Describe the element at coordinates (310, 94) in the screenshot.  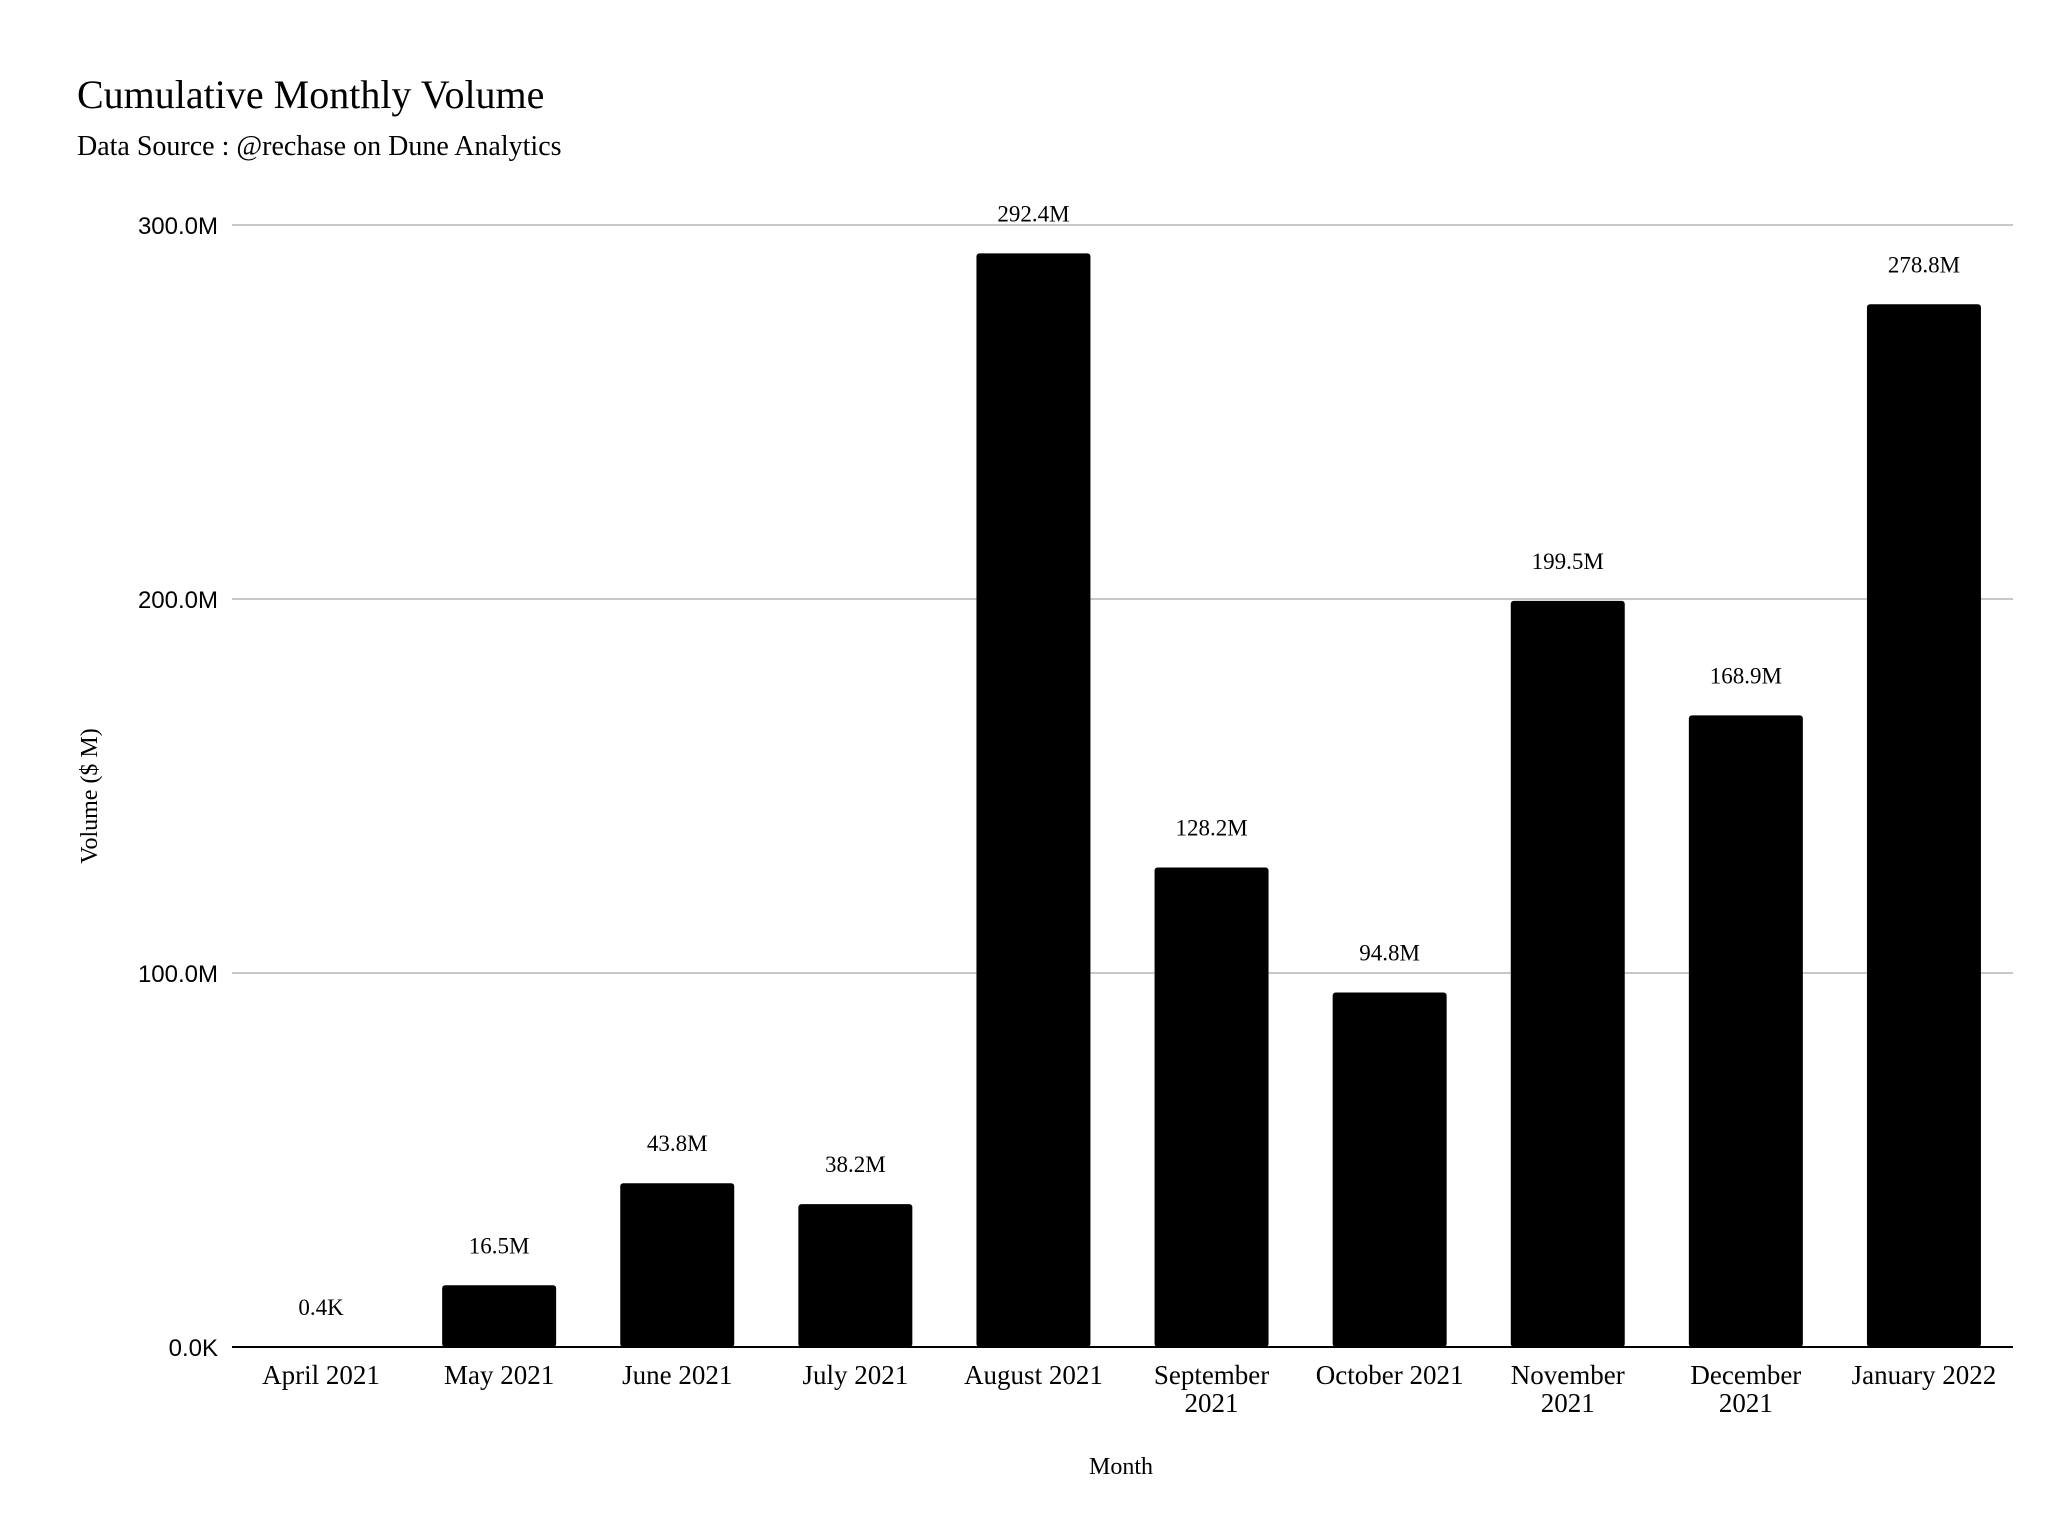
I see `chart-title: Cumulative Monthly Volume` at that location.